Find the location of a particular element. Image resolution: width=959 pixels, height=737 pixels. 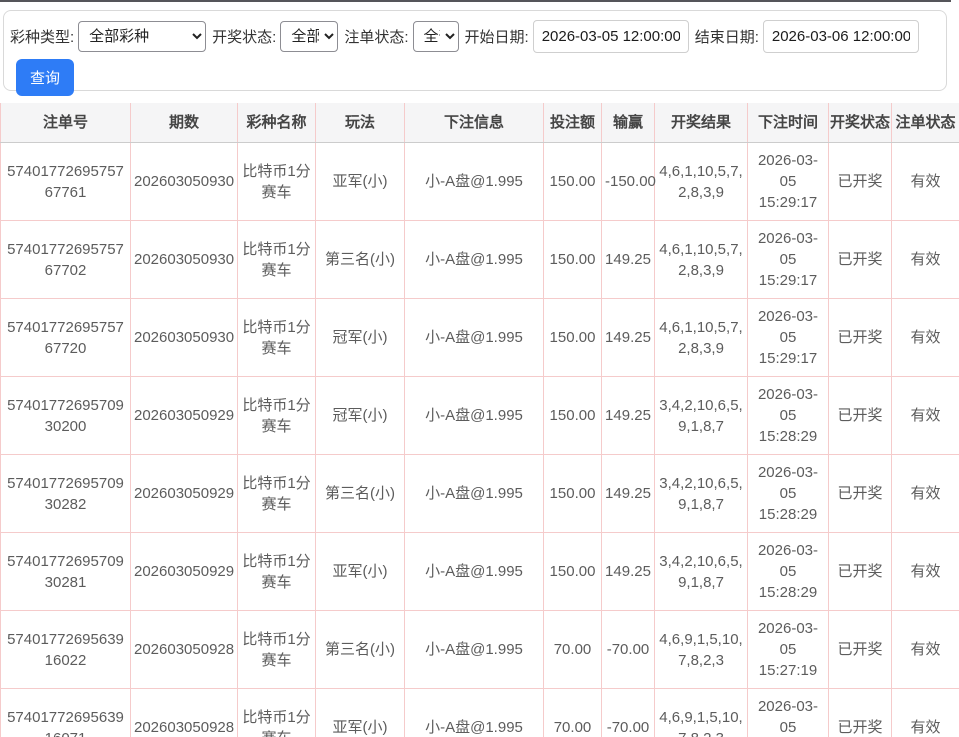

column-header-lottery: 彩种名称 is located at coordinates (276, 123).